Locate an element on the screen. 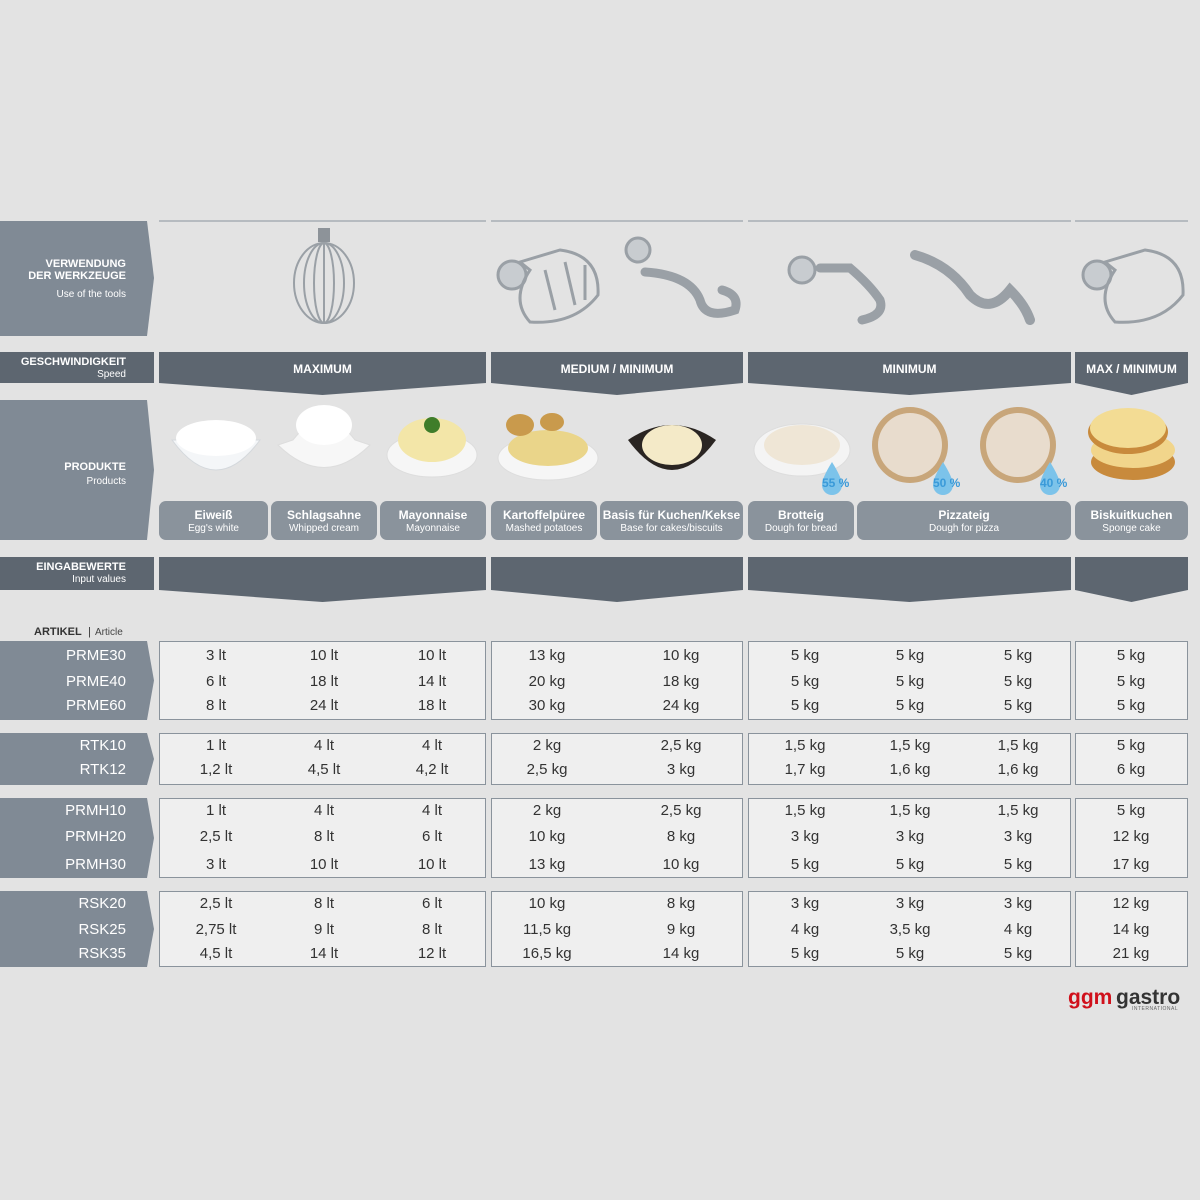  capacity-value: 21 kg is located at coordinates (1131, 953).